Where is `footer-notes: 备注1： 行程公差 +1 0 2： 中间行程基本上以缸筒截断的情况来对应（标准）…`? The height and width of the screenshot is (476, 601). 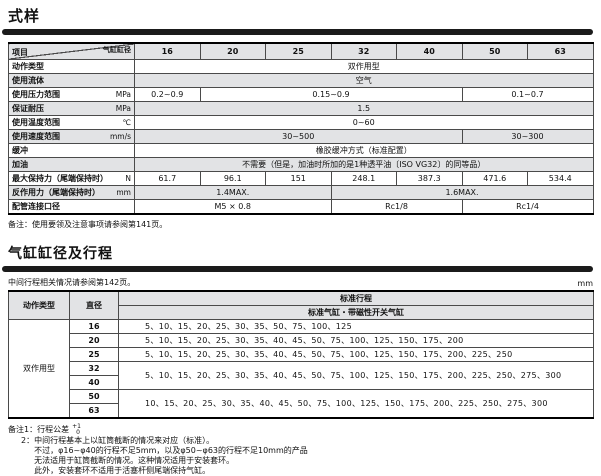
footer-notes: 备注1： 行程公差 +1 0 2： 中间行程基本上以缸筒截断的情况来对应（标准）… is located at coordinates (300, 450).